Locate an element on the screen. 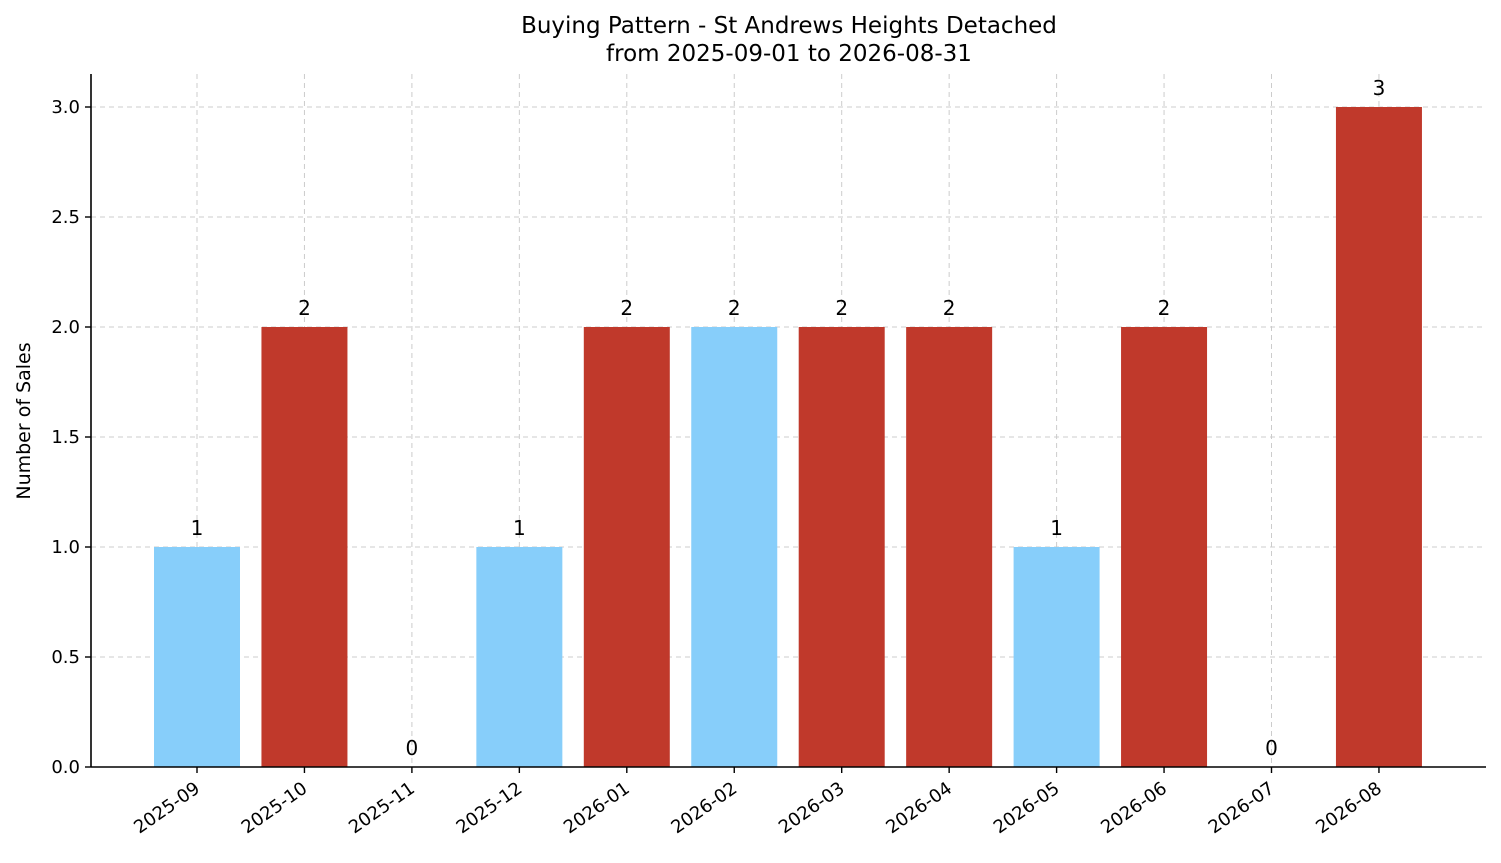 This screenshot has height=863, width=1501. y-tick-label: 2.5 is located at coordinates (65, 217).